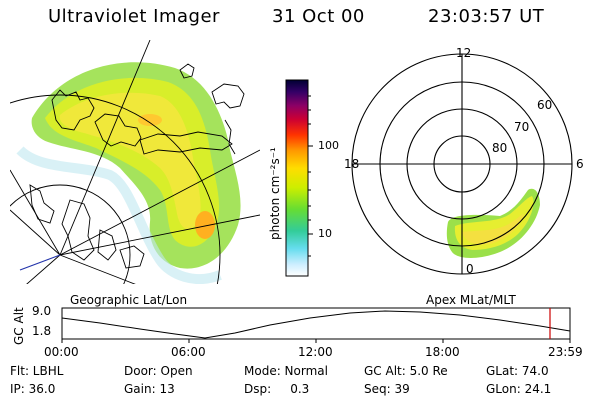 The width and height of the screenshot is (600, 400). I want to click on lat-label-70: 70, so click(522, 127).